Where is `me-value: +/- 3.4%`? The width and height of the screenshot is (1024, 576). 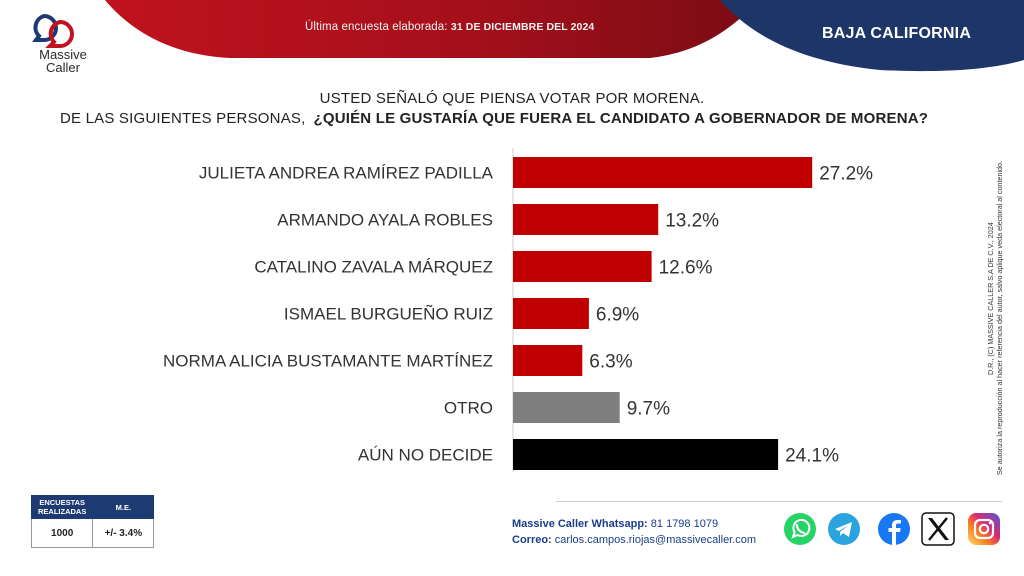
me-value: +/- 3.4% is located at coordinates (123, 533).